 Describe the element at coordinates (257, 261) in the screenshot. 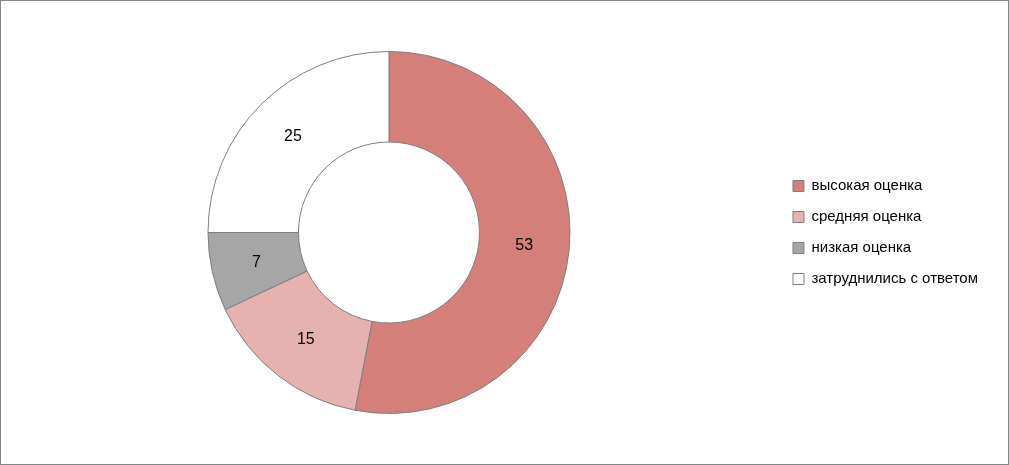

I see `data-label: 7` at that location.